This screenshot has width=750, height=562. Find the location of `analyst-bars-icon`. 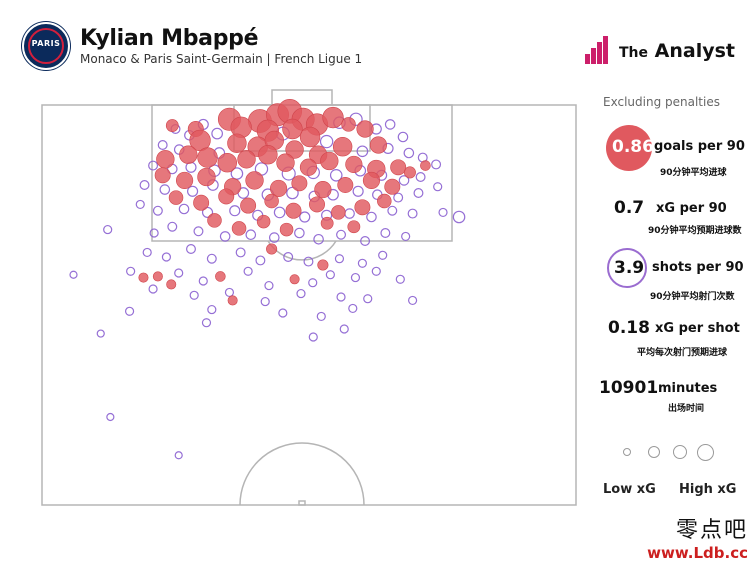

analyst-bars-icon is located at coordinates (600, 51).